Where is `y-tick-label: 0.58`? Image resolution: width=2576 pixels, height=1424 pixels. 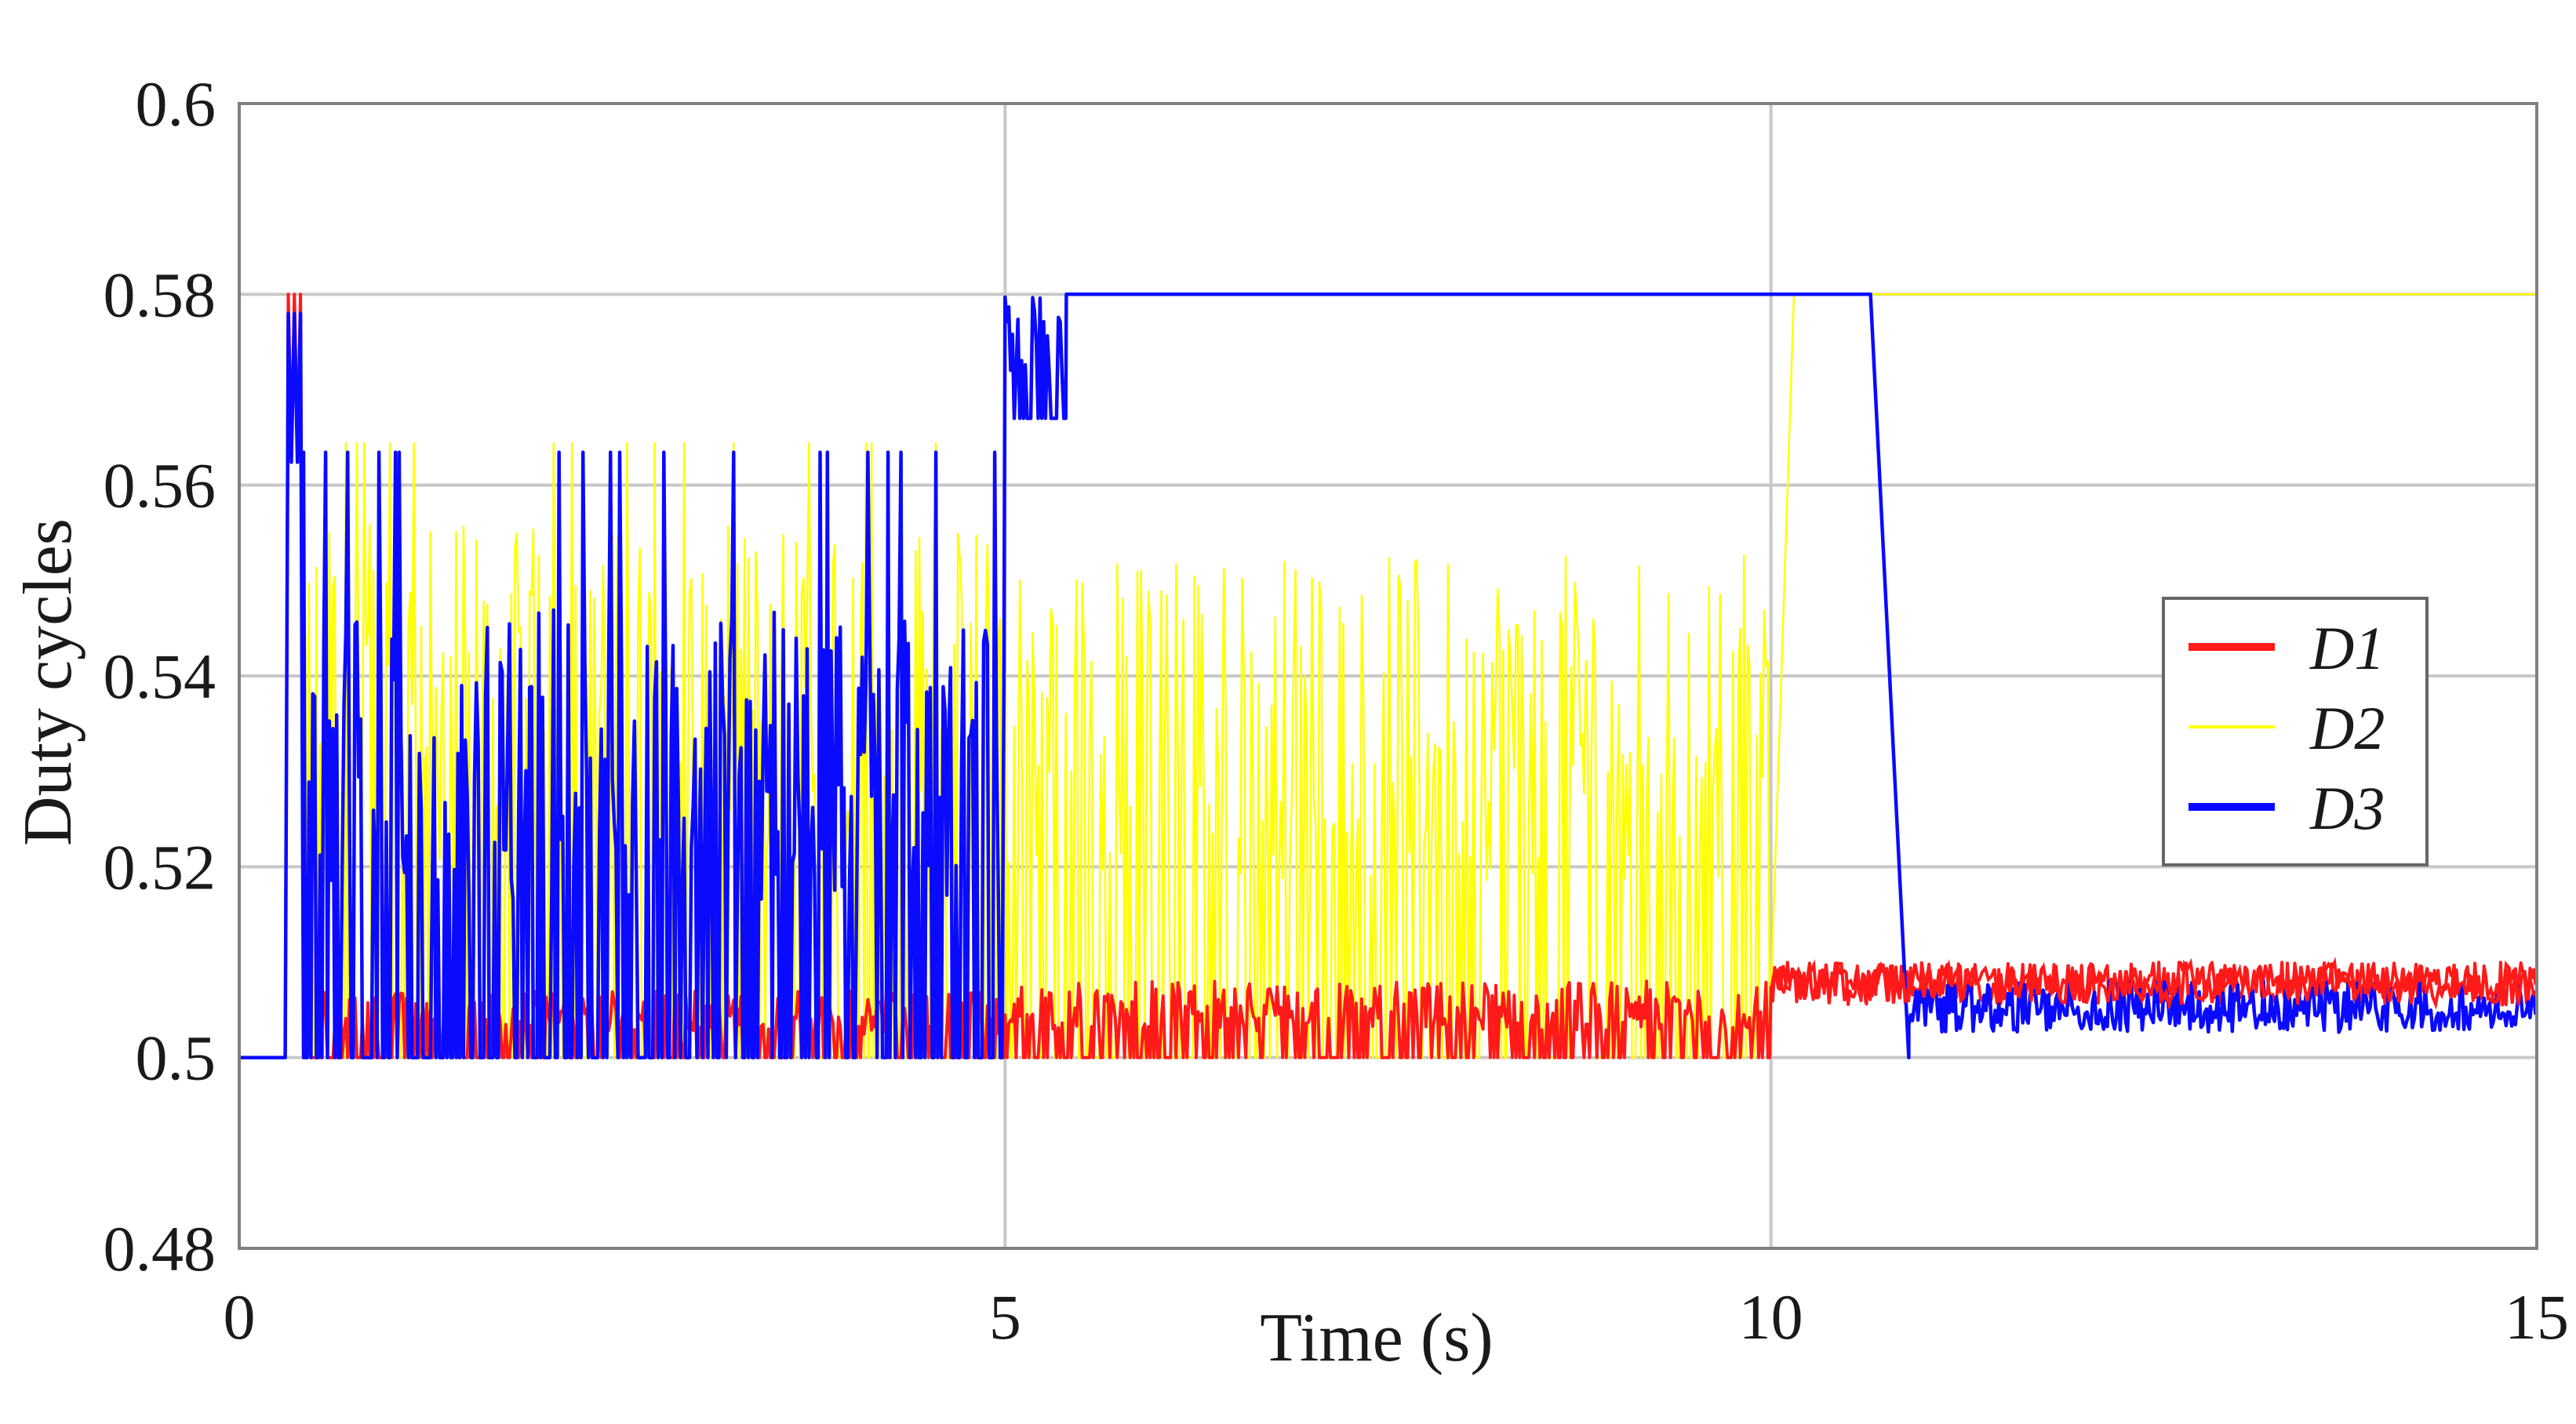
y-tick-label: 0.58 is located at coordinates (160, 294).